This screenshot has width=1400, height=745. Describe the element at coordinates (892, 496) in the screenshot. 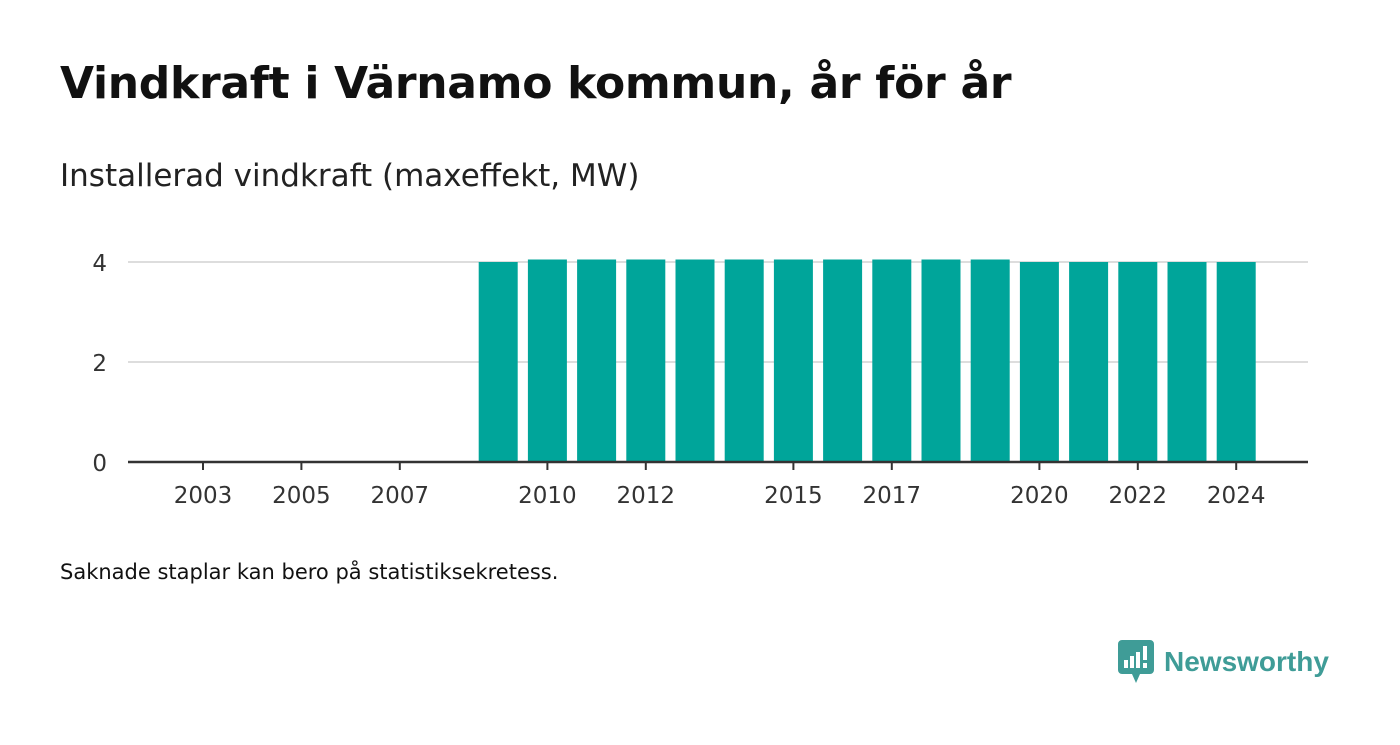

I see `x-tick-label: 2017` at that location.